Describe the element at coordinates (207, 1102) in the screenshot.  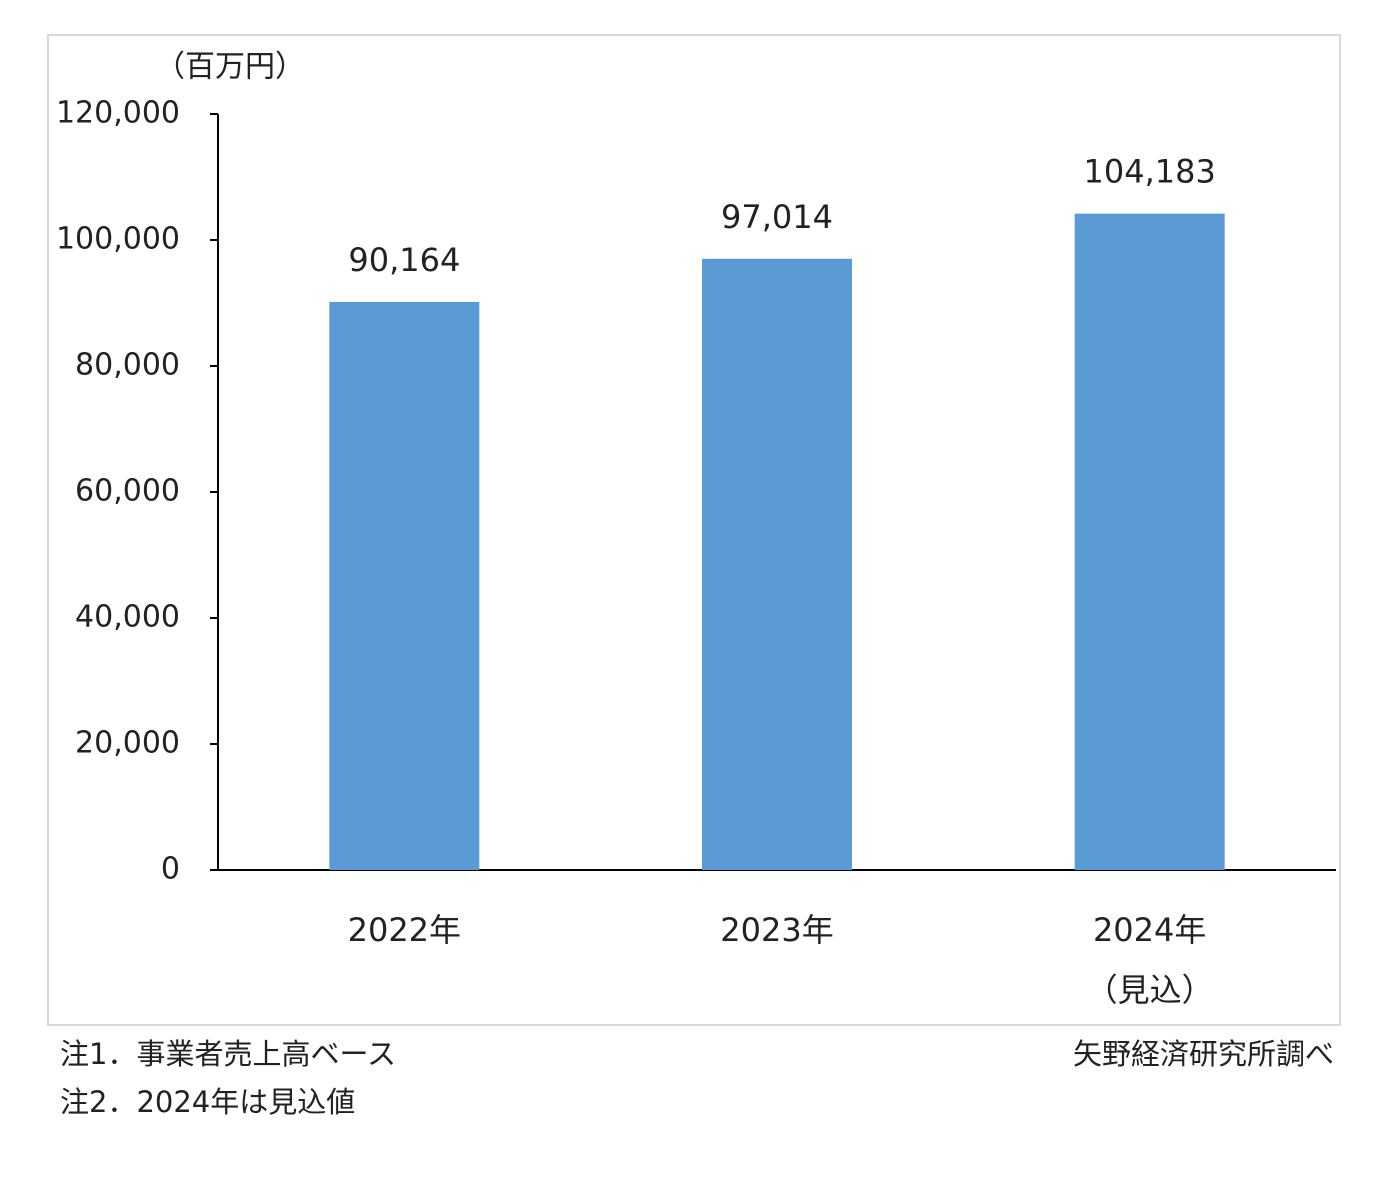
I see `note: 注2．2024年は見込値` at that location.